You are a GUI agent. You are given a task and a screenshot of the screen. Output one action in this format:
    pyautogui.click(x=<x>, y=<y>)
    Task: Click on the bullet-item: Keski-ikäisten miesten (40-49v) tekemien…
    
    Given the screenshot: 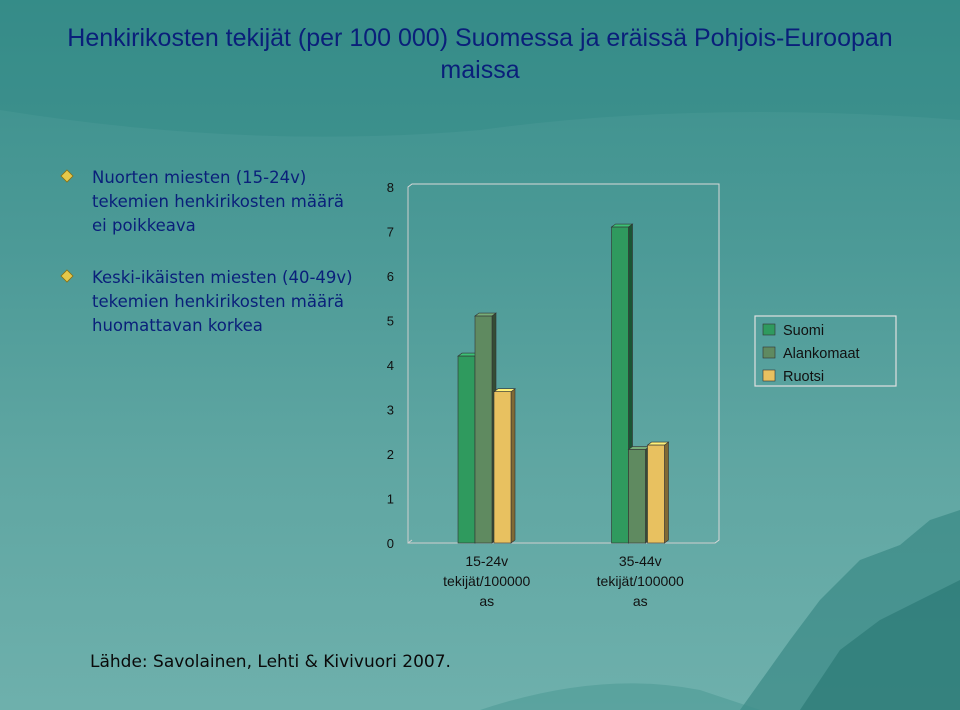 What is the action you would take?
    pyautogui.click(x=210, y=302)
    